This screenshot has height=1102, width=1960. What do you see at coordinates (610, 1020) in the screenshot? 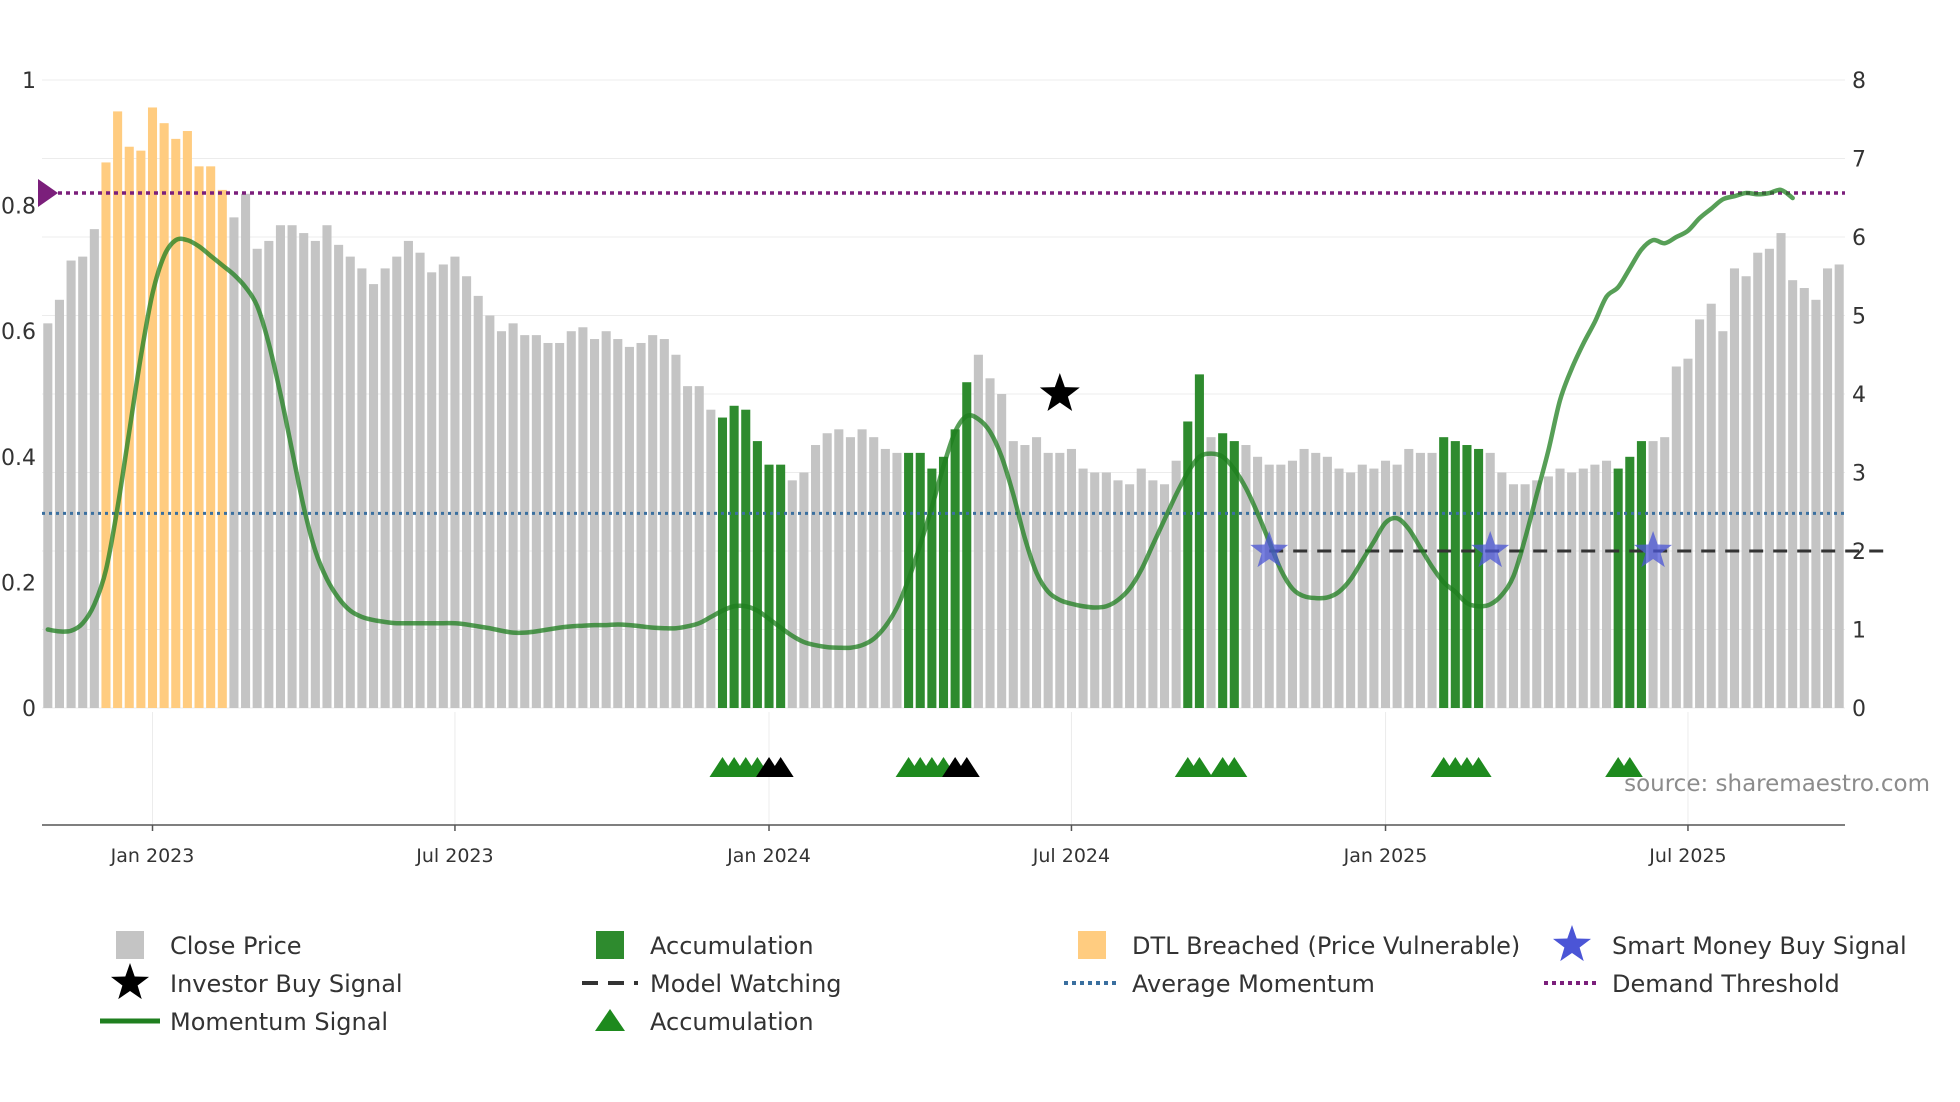
I see `legend-triangle-icon` at bounding box center [610, 1020].